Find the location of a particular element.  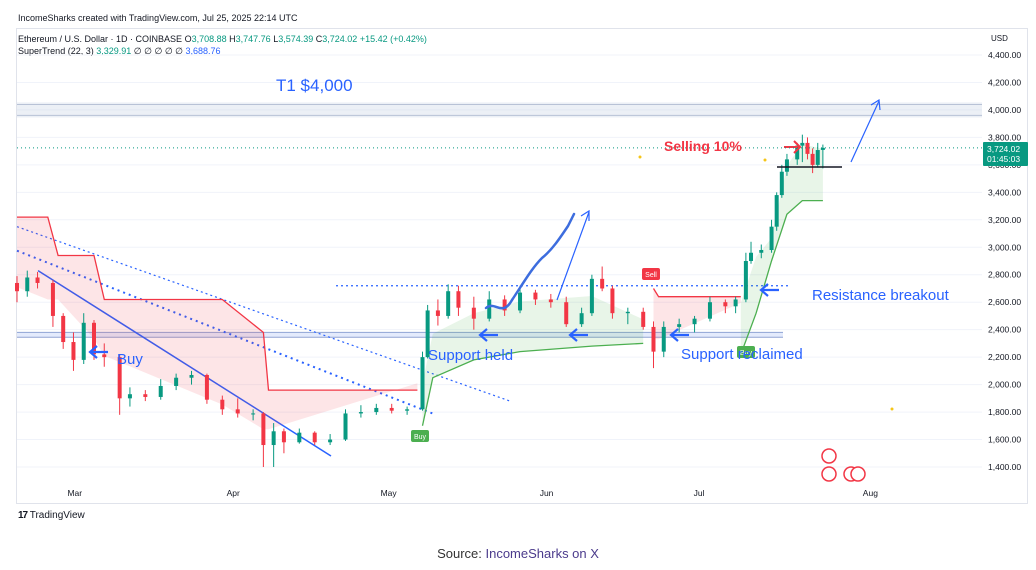

buy-signal-tag-2-text: Buy is located at coordinates (746, 353).